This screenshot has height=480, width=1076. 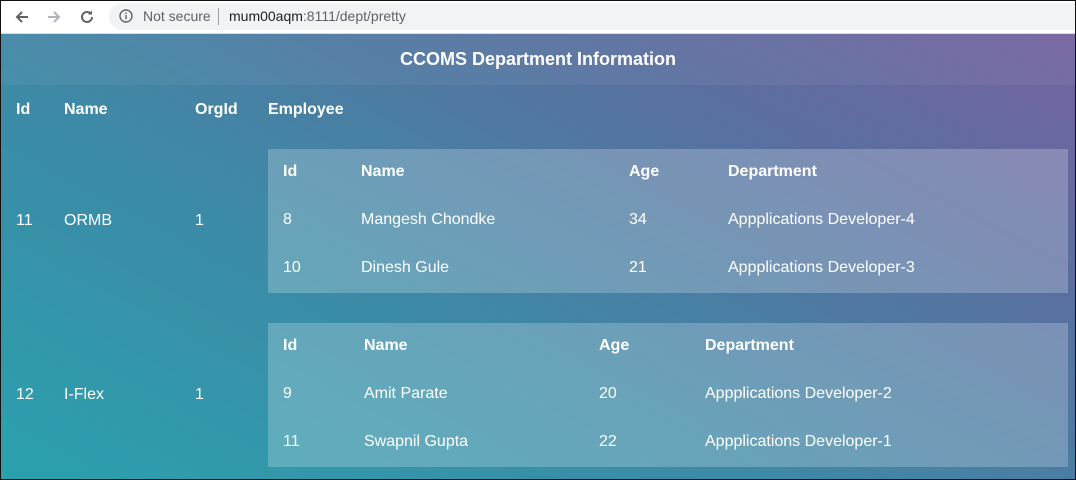 What do you see at coordinates (406, 393) in the screenshot?
I see `emp-name: Amit Parate` at bounding box center [406, 393].